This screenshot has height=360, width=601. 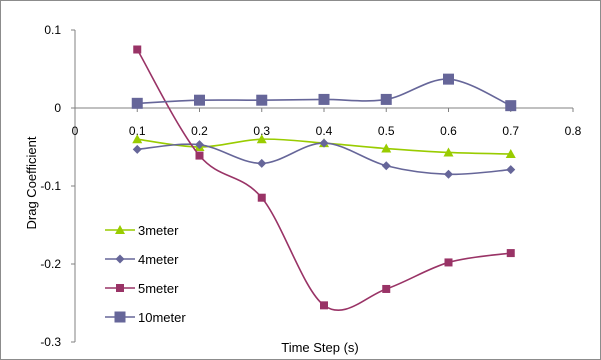 I want to click on x-tick-label: 0.2, so click(x=199, y=131).